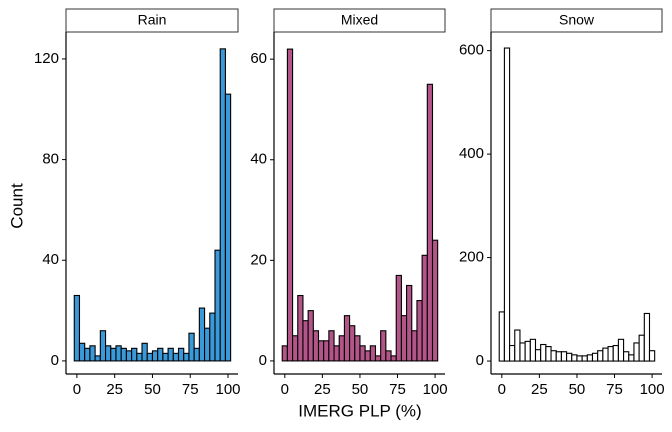 The image size is (672, 432). What do you see at coordinates (577, 20) in the screenshot?
I see `facet-title: Snow` at bounding box center [577, 20].